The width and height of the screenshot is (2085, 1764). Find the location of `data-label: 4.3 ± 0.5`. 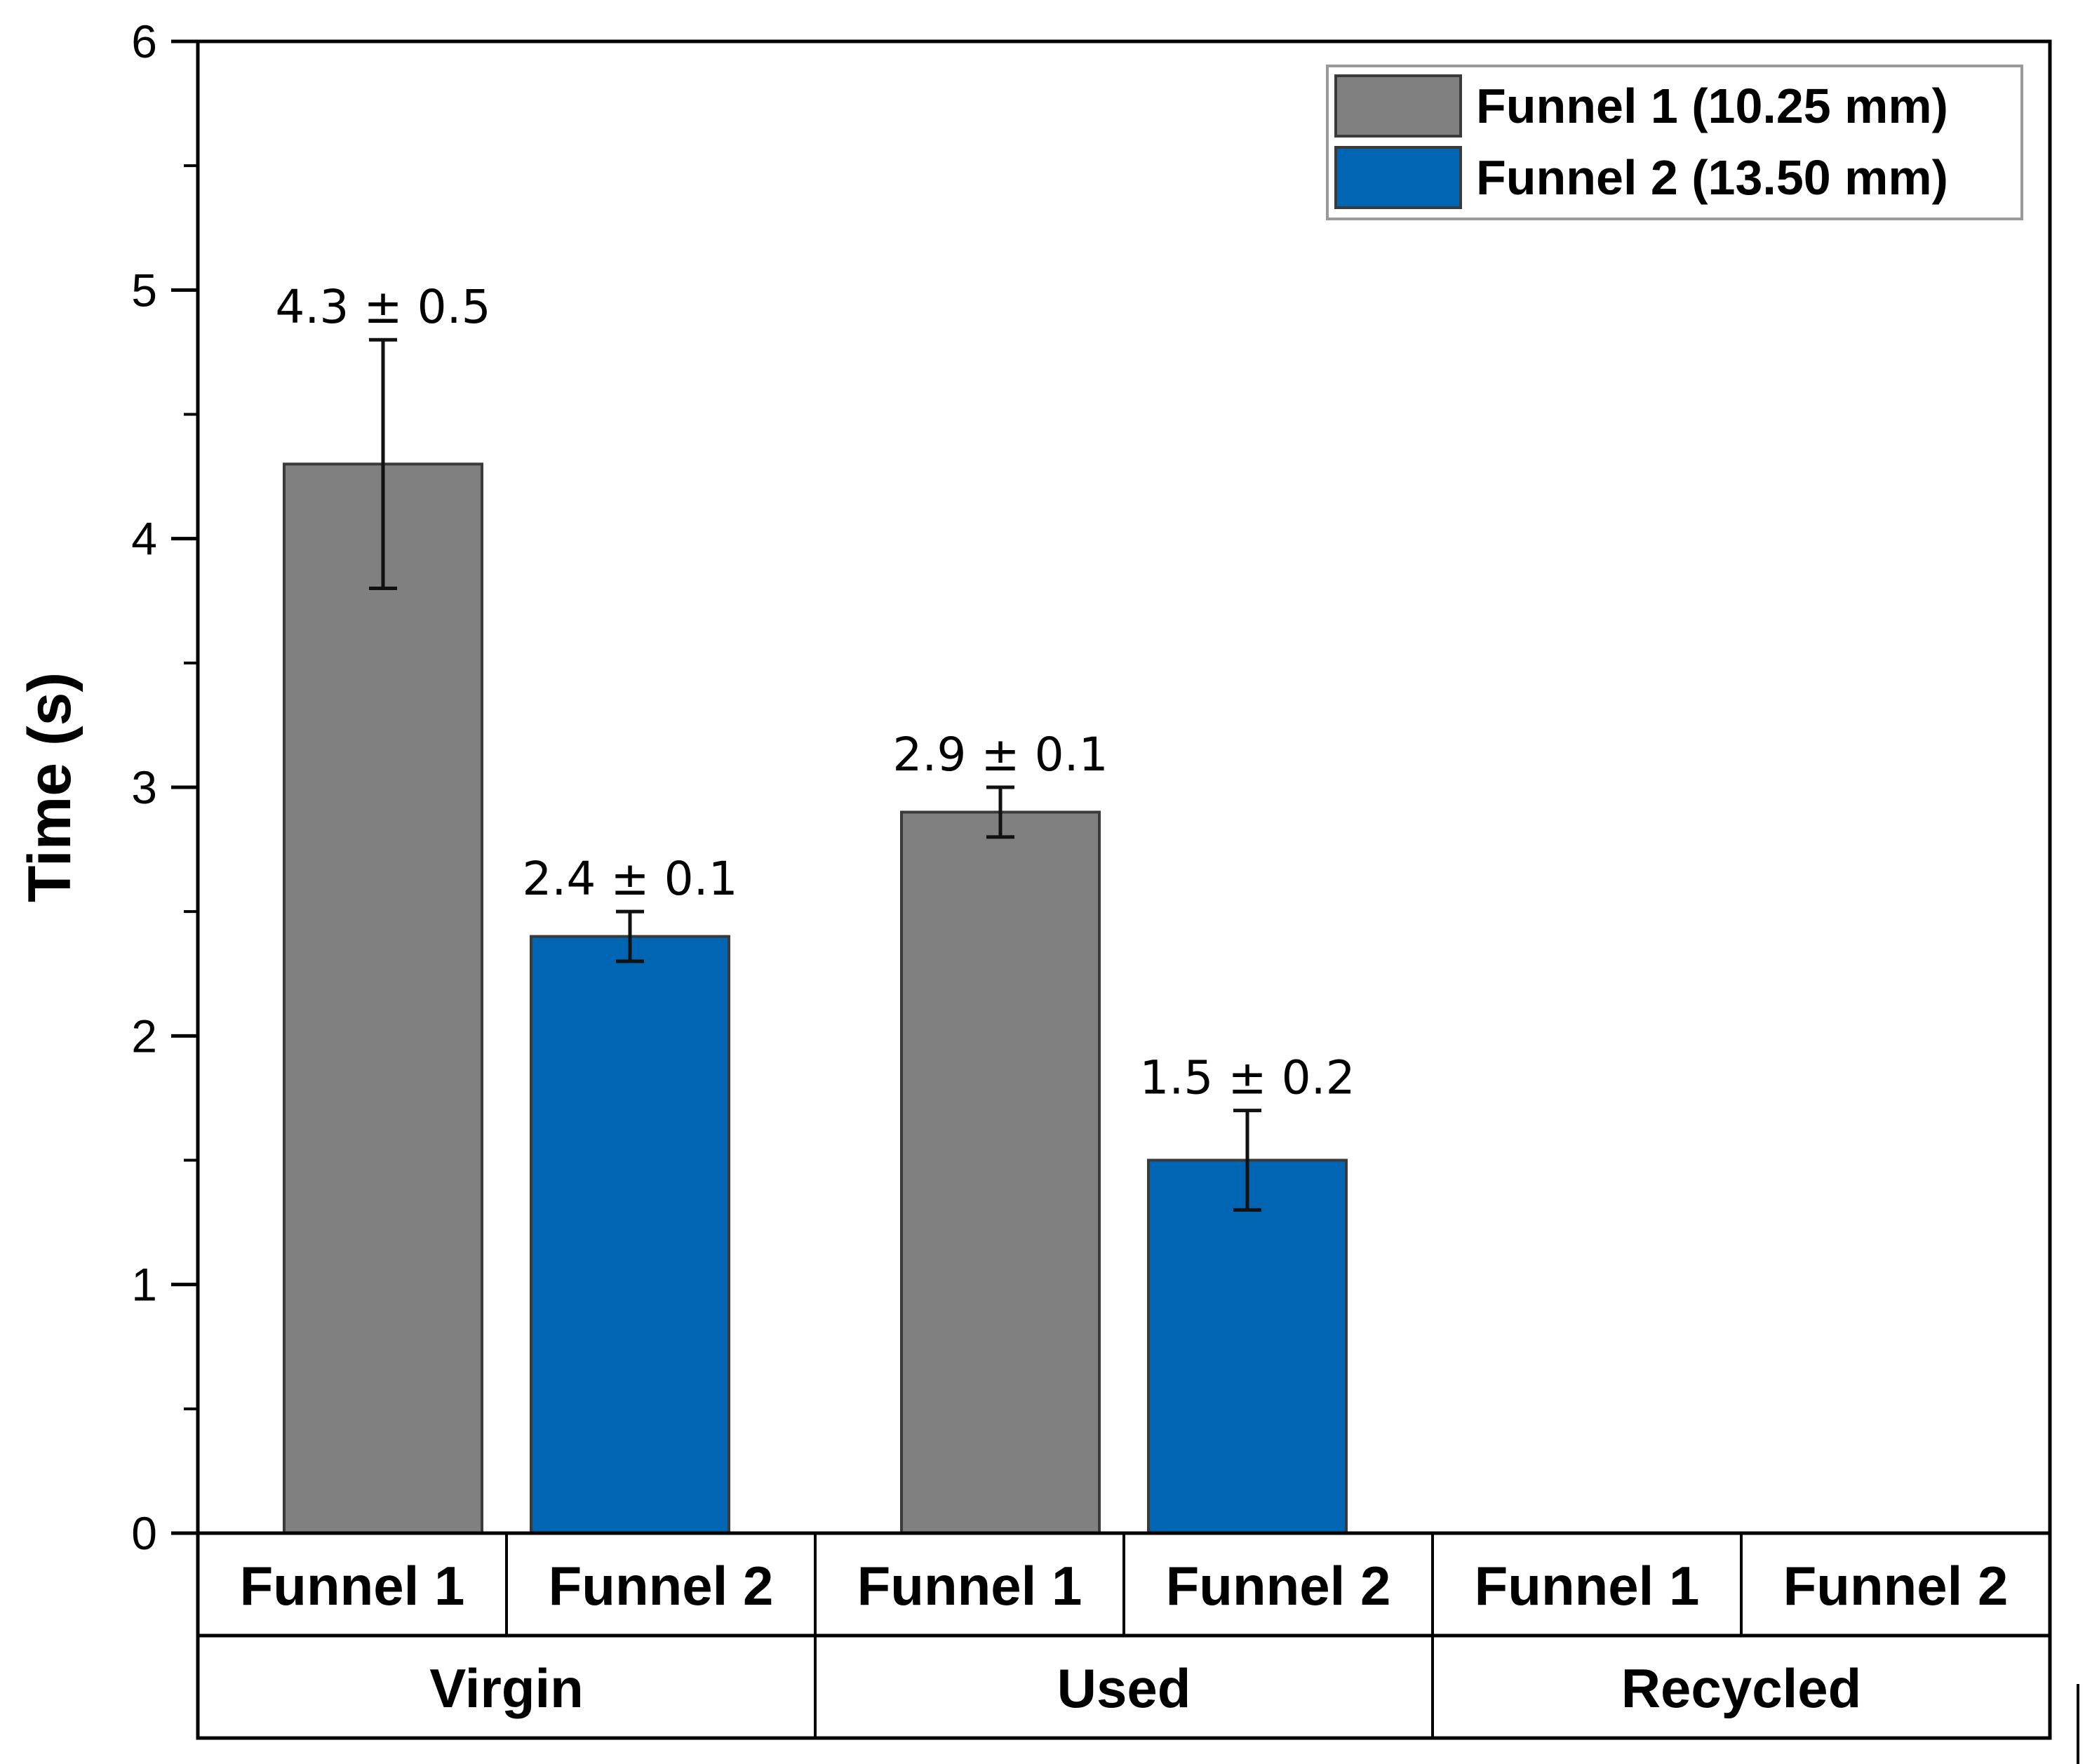

data-label: 4.3 ± 0.5 is located at coordinates (382, 307).